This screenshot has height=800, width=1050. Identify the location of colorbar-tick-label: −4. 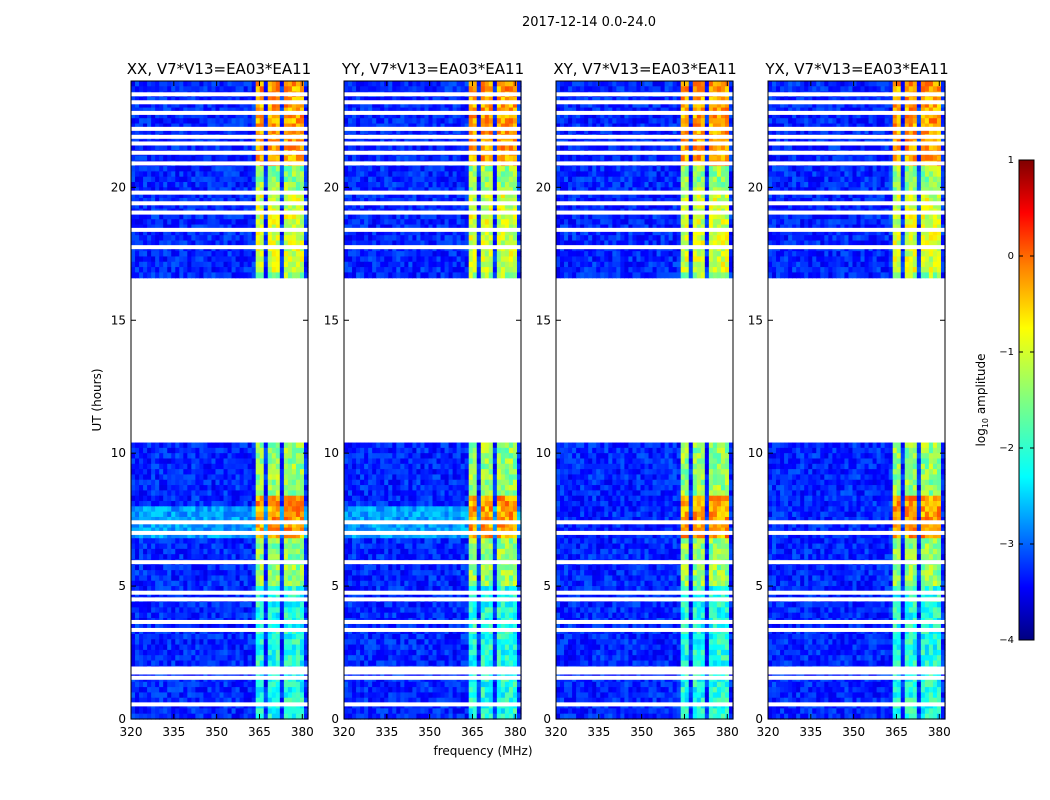
(1006, 640).